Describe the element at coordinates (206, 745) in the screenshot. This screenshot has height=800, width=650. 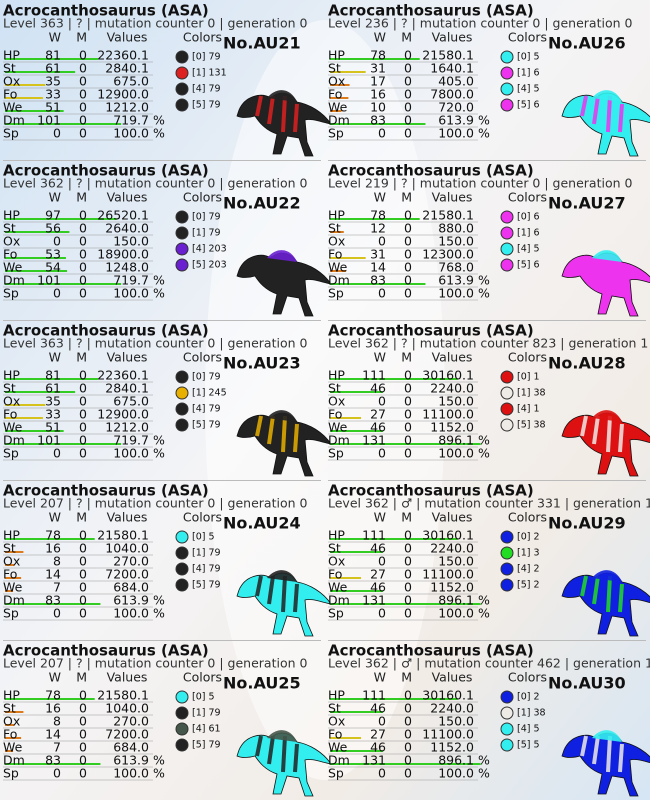
I see `color-label: [5] 79` at that location.